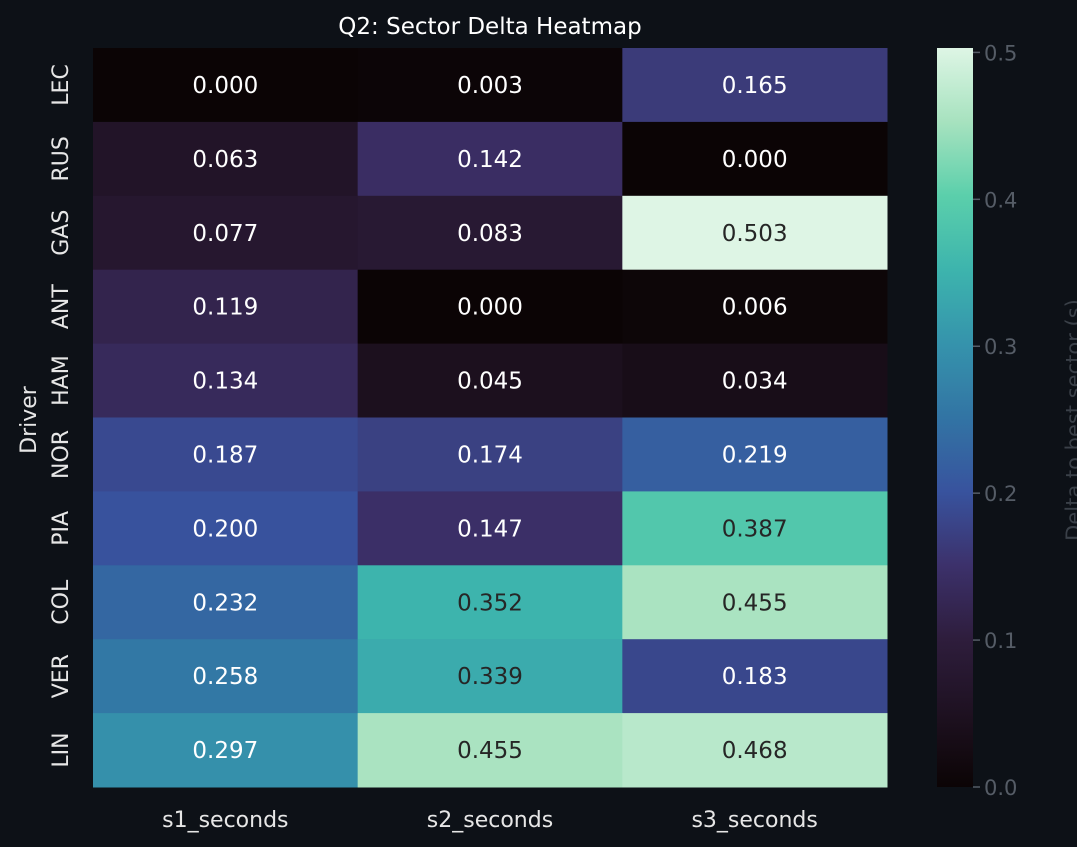 The height and width of the screenshot is (847, 1077). I want to click on heatmap-cell-label-pia-s2_seconds: 0.147, so click(490, 529).